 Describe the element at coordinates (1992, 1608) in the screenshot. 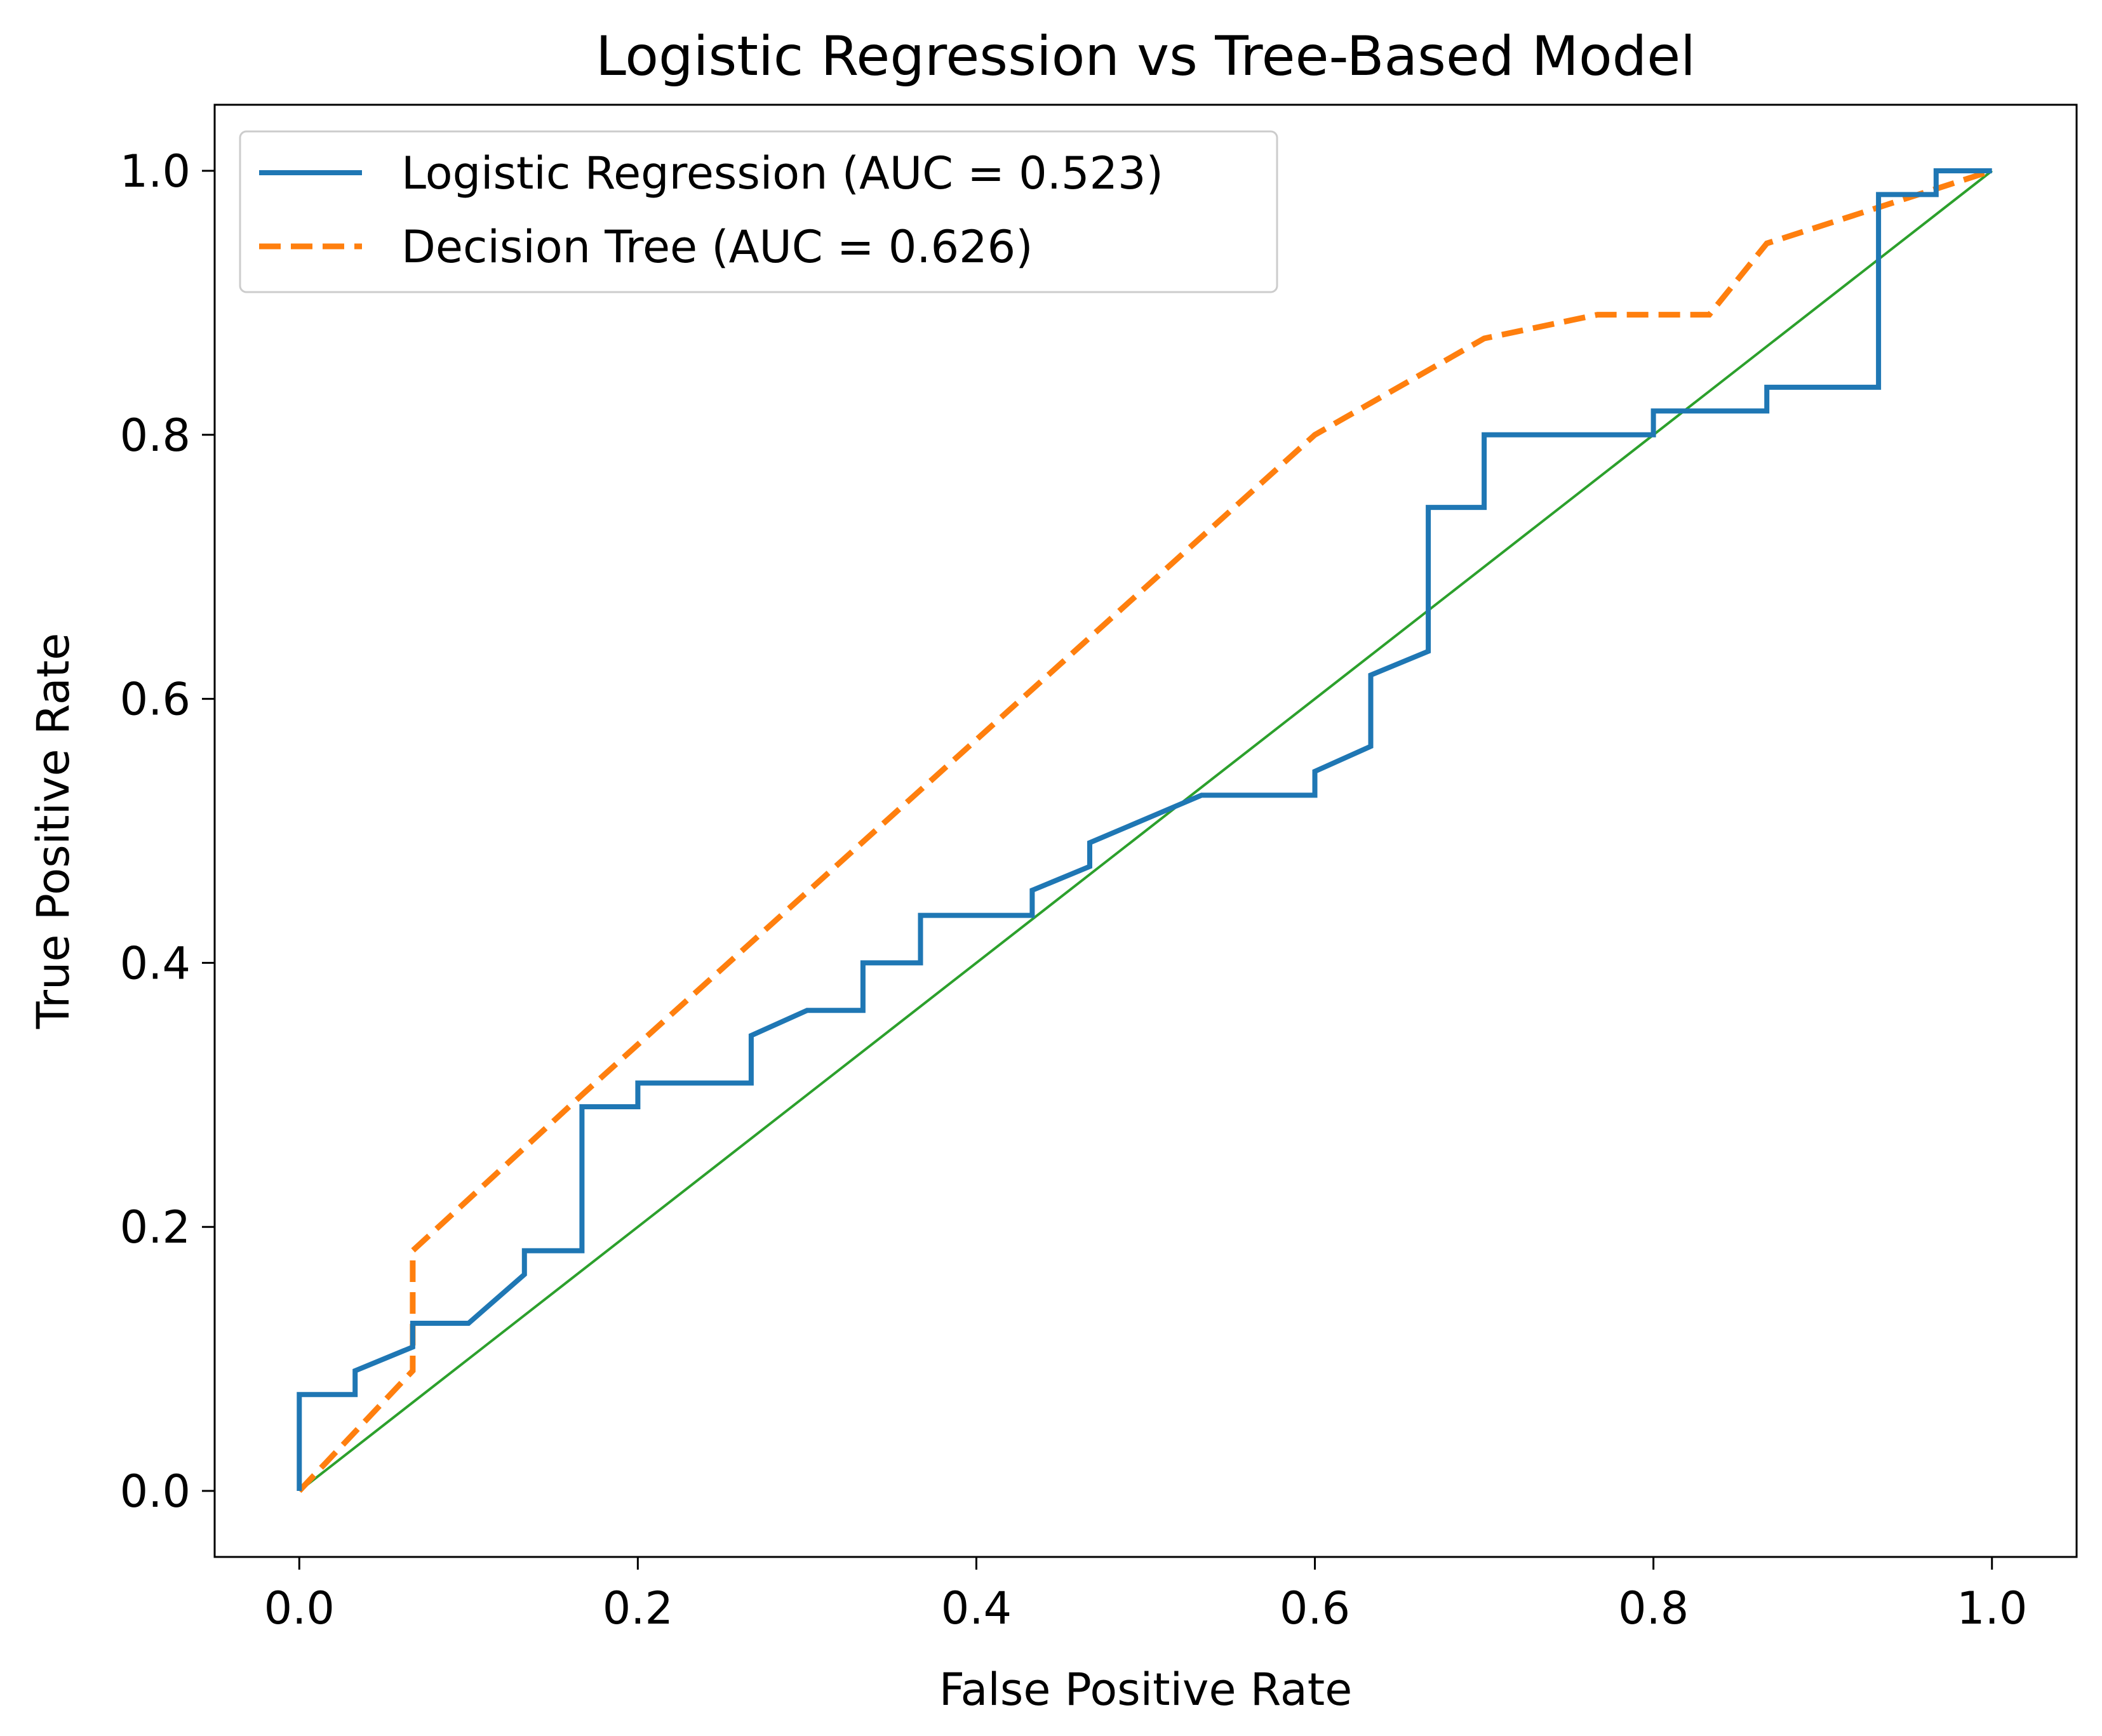

I see `x-tick-label: 1.0` at that location.